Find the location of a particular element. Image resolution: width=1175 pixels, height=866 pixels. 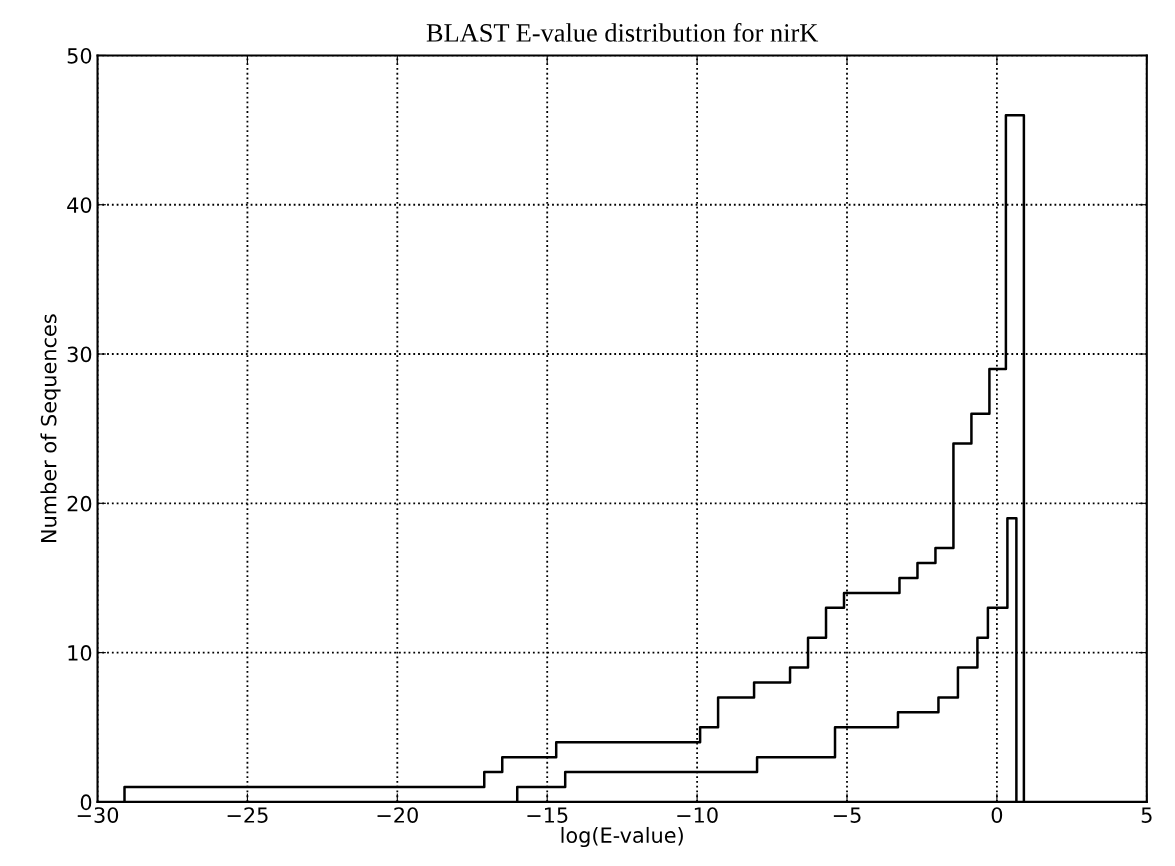

x-axis-title: log(E-value) is located at coordinates (622, 837).